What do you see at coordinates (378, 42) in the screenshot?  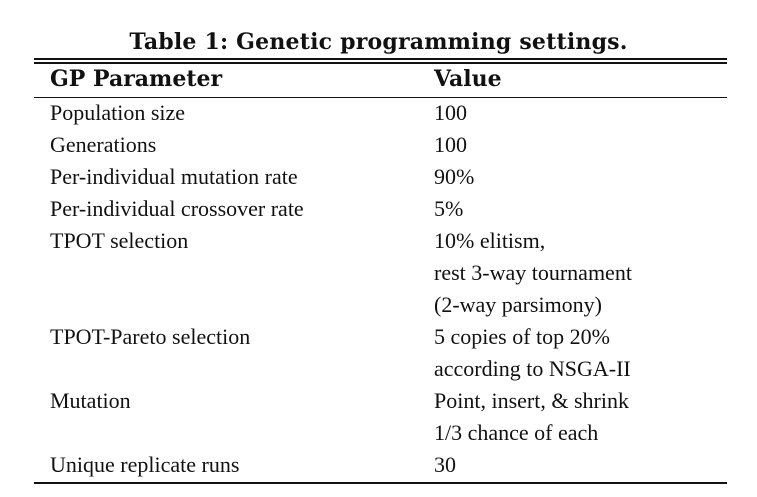 I see `table-caption: Table 1: Genetic programming settings.` at bounding box center [378, 42].